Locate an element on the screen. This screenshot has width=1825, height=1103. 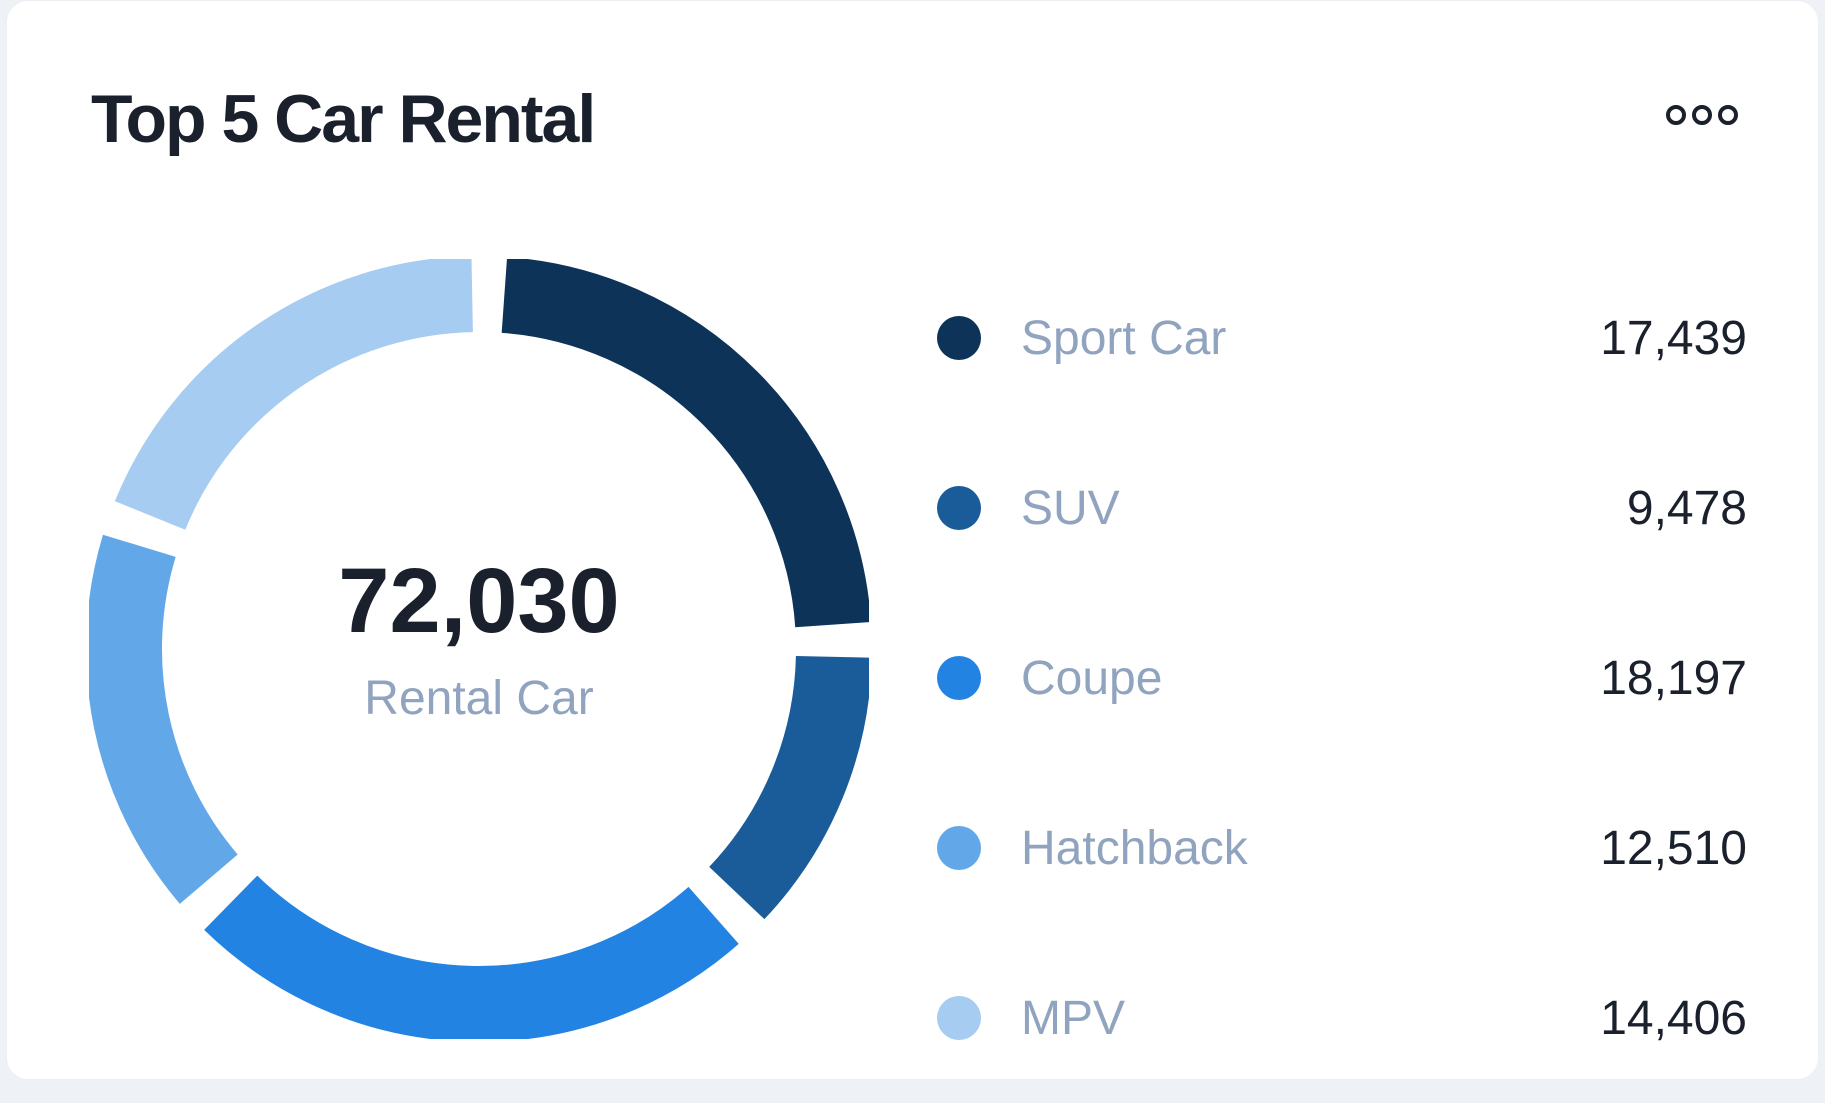
donut-slice-suv is located at coordinates (788, 787).